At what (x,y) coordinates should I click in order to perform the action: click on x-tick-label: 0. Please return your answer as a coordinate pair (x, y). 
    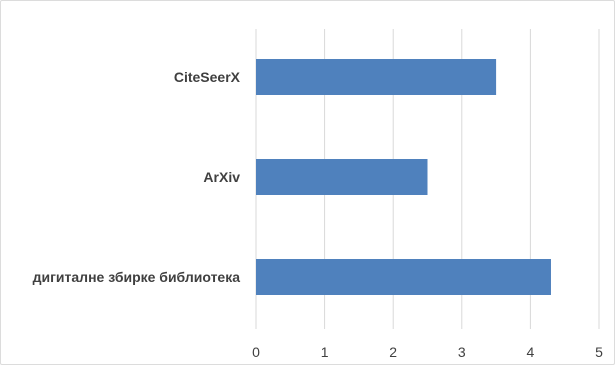
    Looking at the image, I should click on (256, 352).